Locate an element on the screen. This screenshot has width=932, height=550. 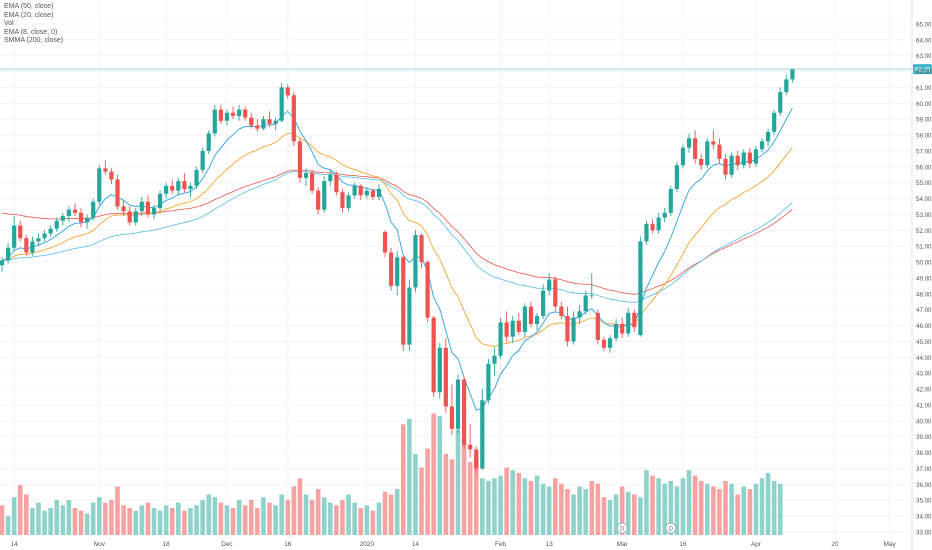
event-markers: DDE is located at coordinates (774, 528).